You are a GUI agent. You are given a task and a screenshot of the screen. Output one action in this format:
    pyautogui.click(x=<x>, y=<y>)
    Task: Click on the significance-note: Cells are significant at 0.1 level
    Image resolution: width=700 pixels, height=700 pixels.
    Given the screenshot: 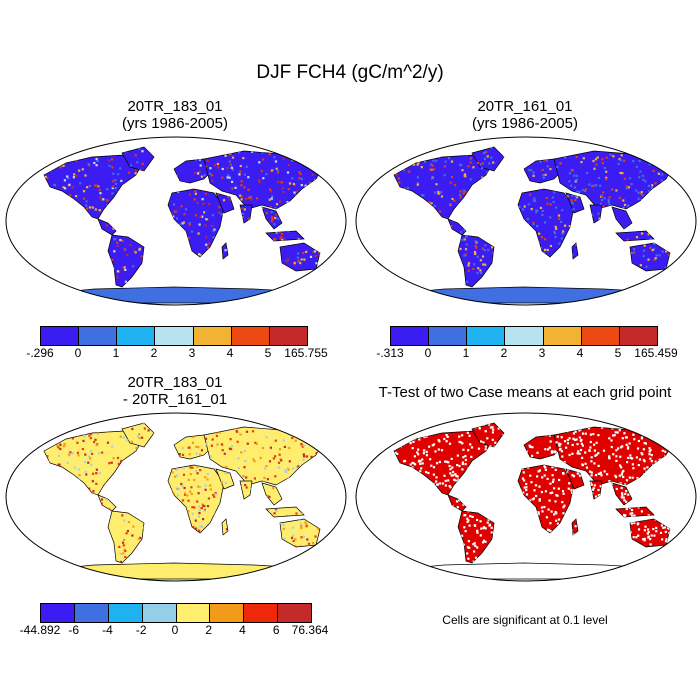 What is the action you would take?
    pyautogui.click(x=525, y=620)
    